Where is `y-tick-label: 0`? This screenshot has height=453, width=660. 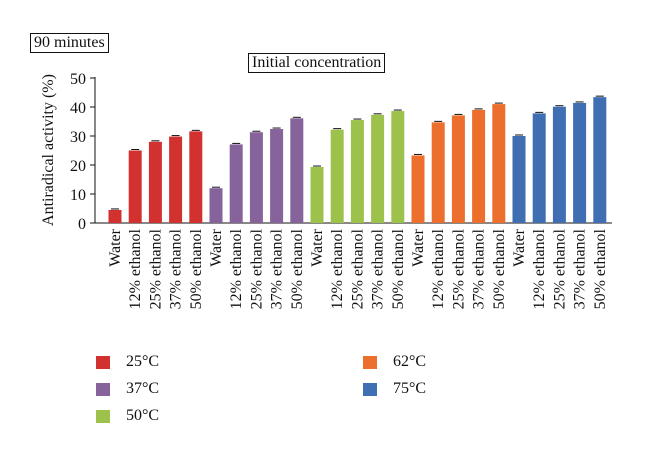 y-tick-label: 0 is located at coordinates (82, 224).